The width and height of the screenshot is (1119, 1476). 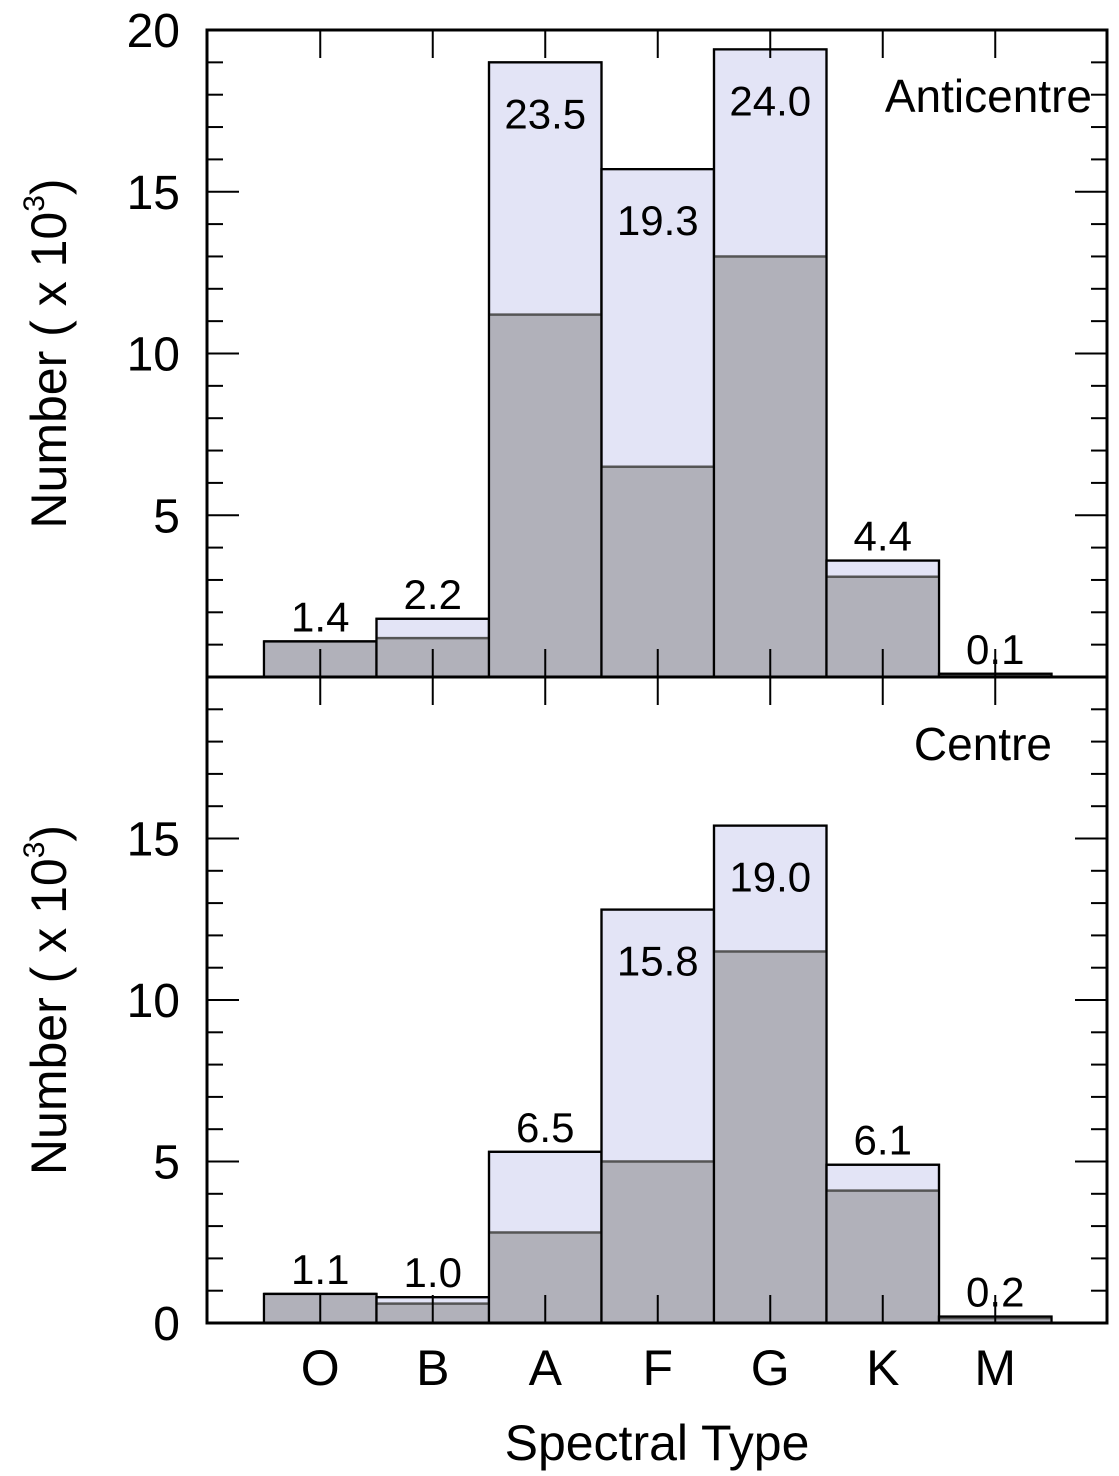 I want to click on bar-segment-f, so click(x=657, y=571).